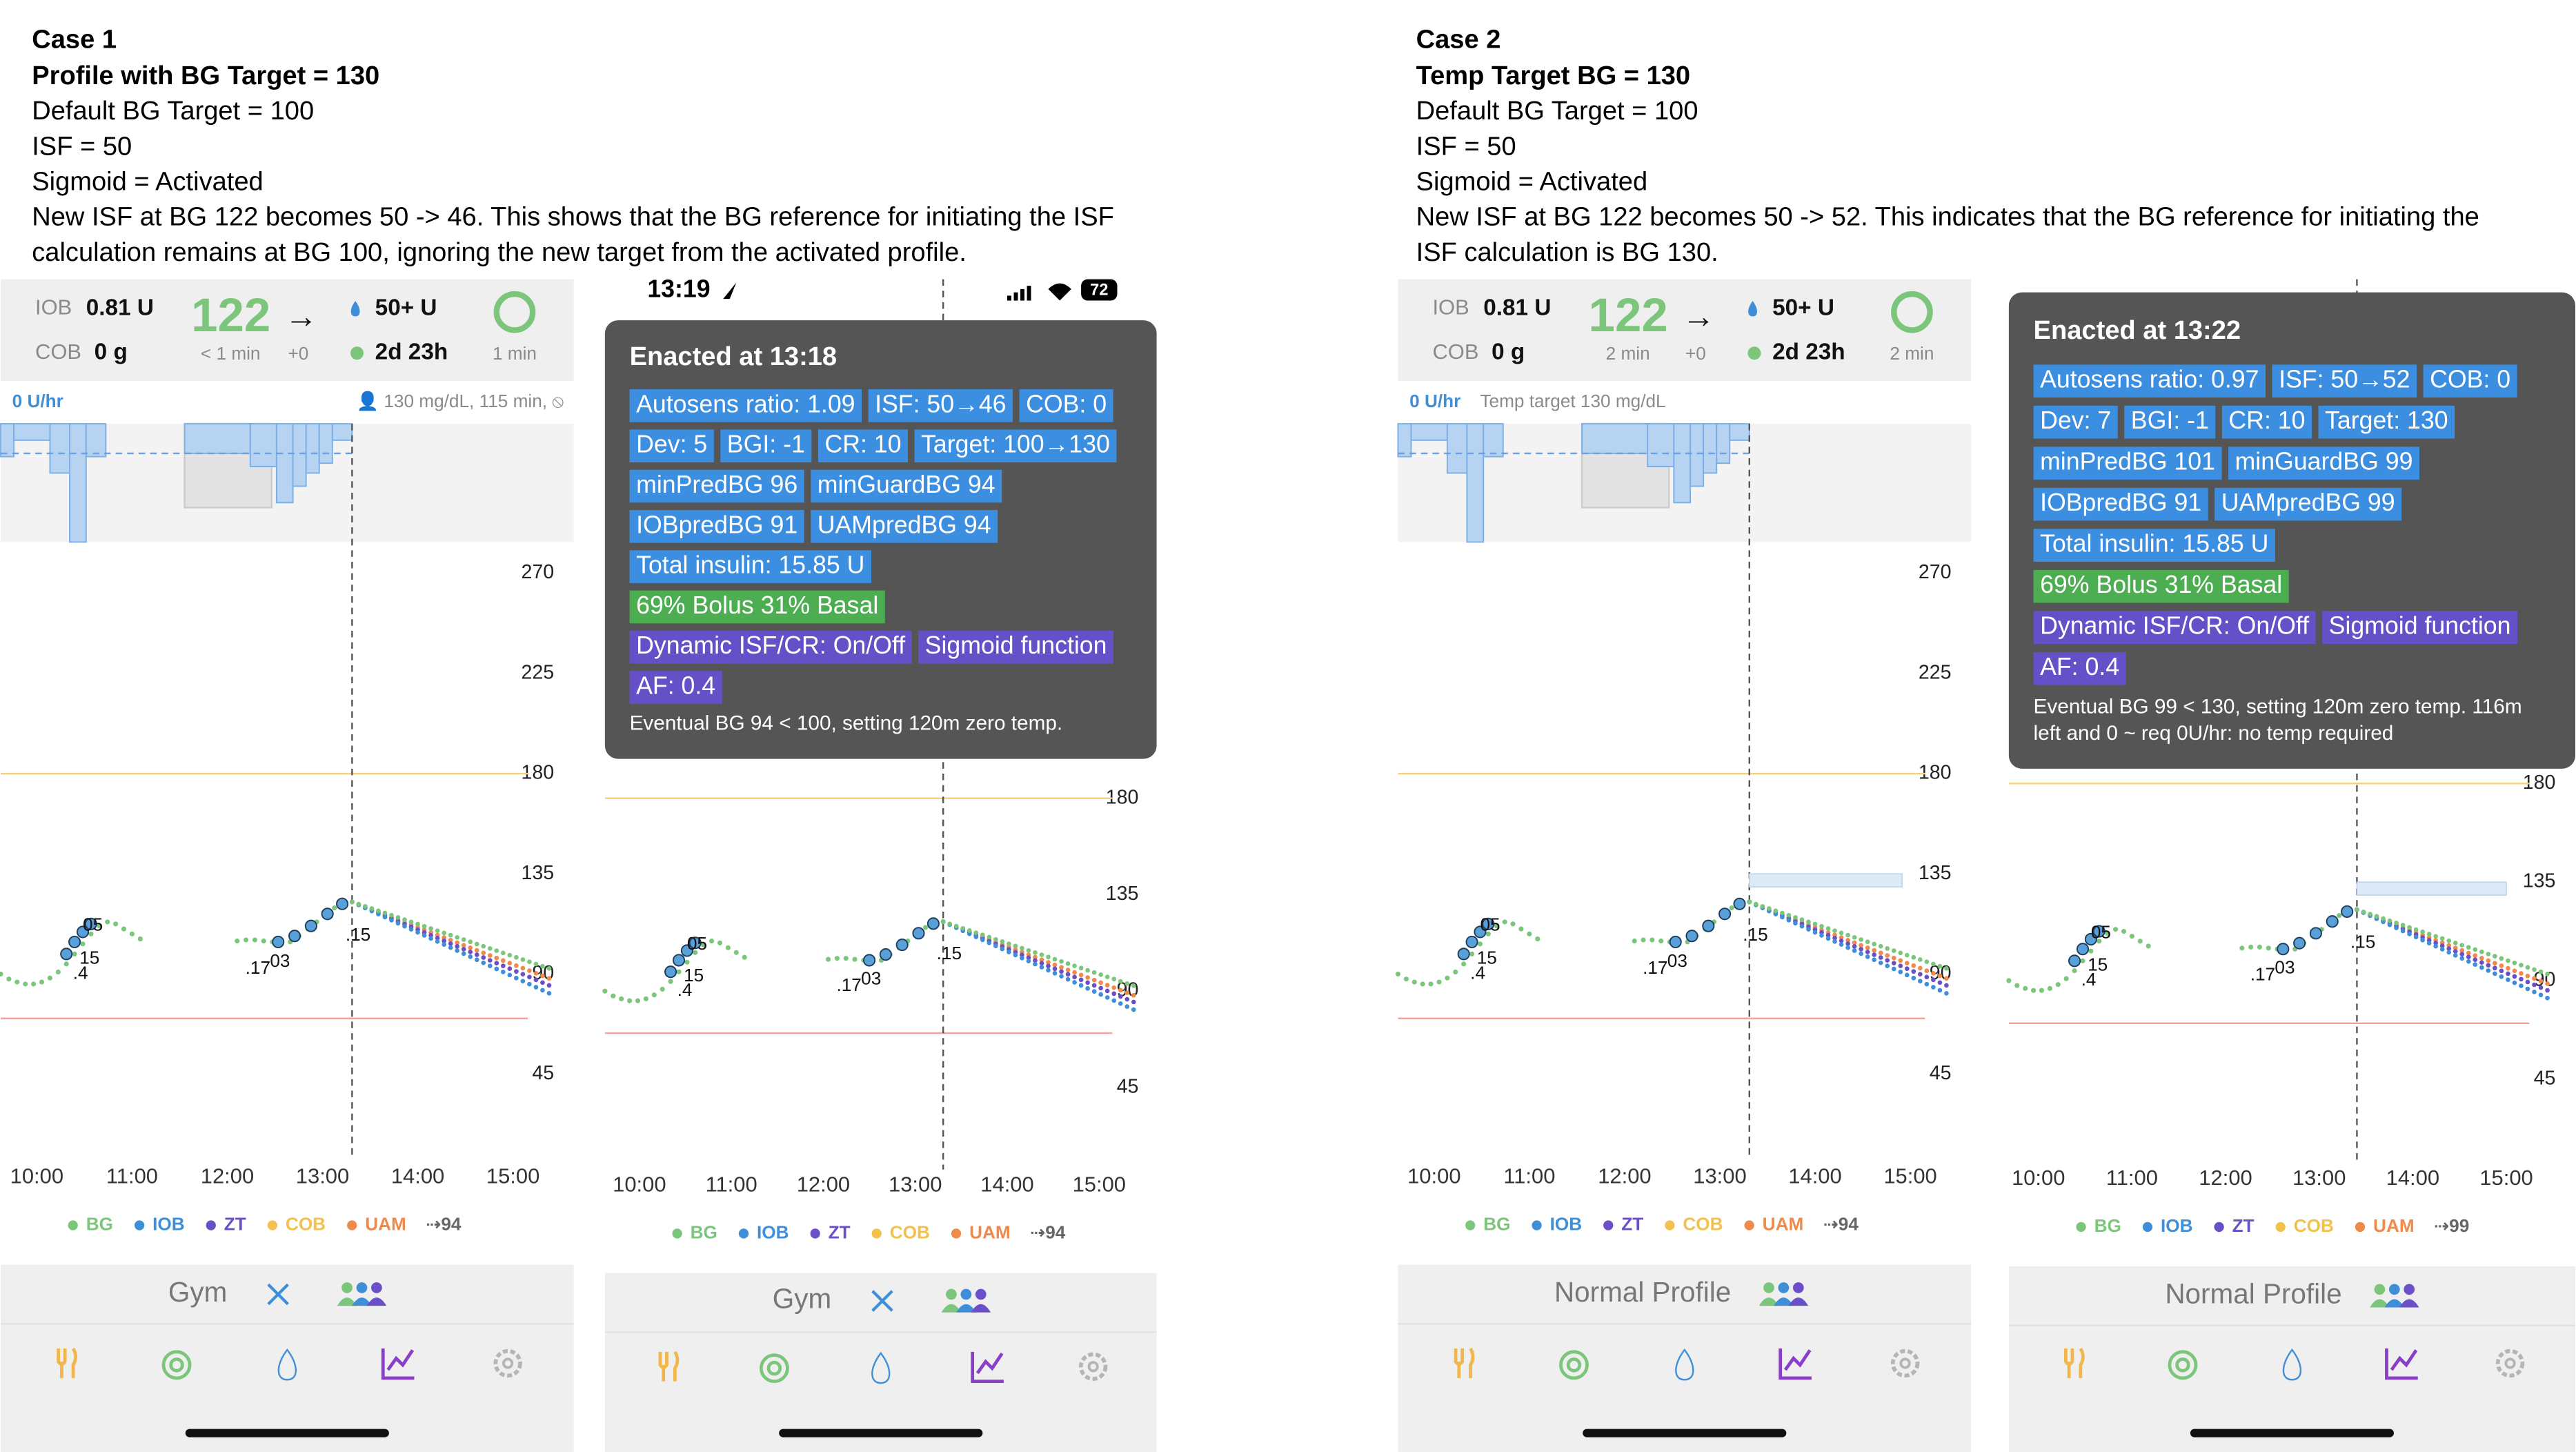 This screenshot has height=1452, width=2576. Describe the element at coordinates (148, 181) in the screenshot. I see `case-line: Sigmoid = Activated` at that location.